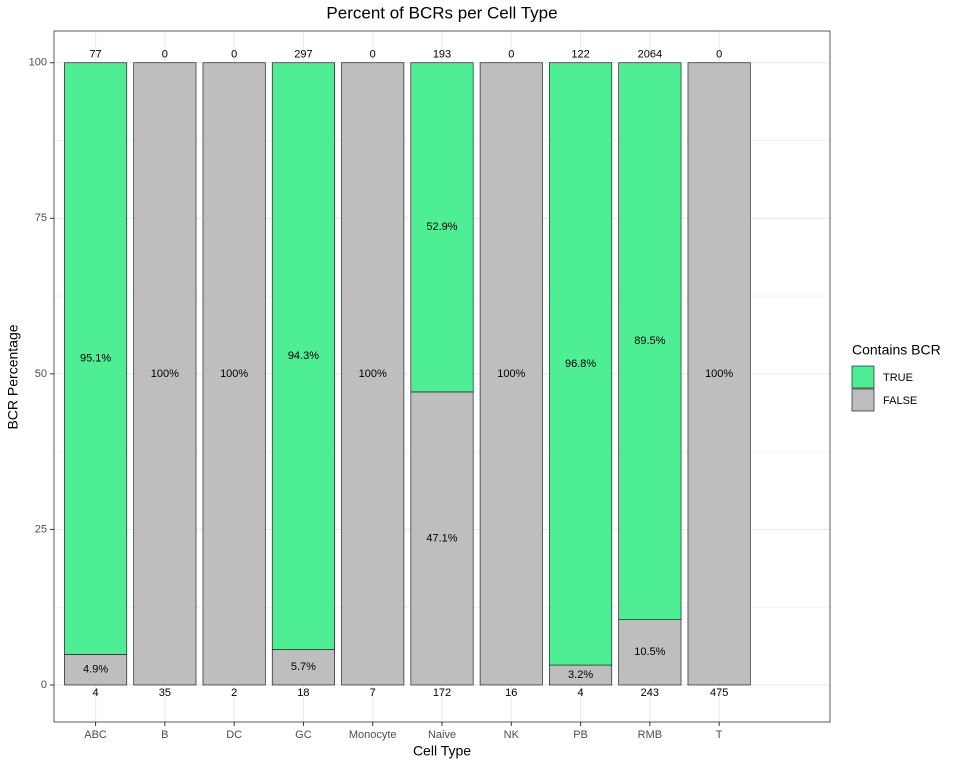  Describe the element at coordinates (234, 735) in the screenshot. I see `x-tick-label: DC` at that location.